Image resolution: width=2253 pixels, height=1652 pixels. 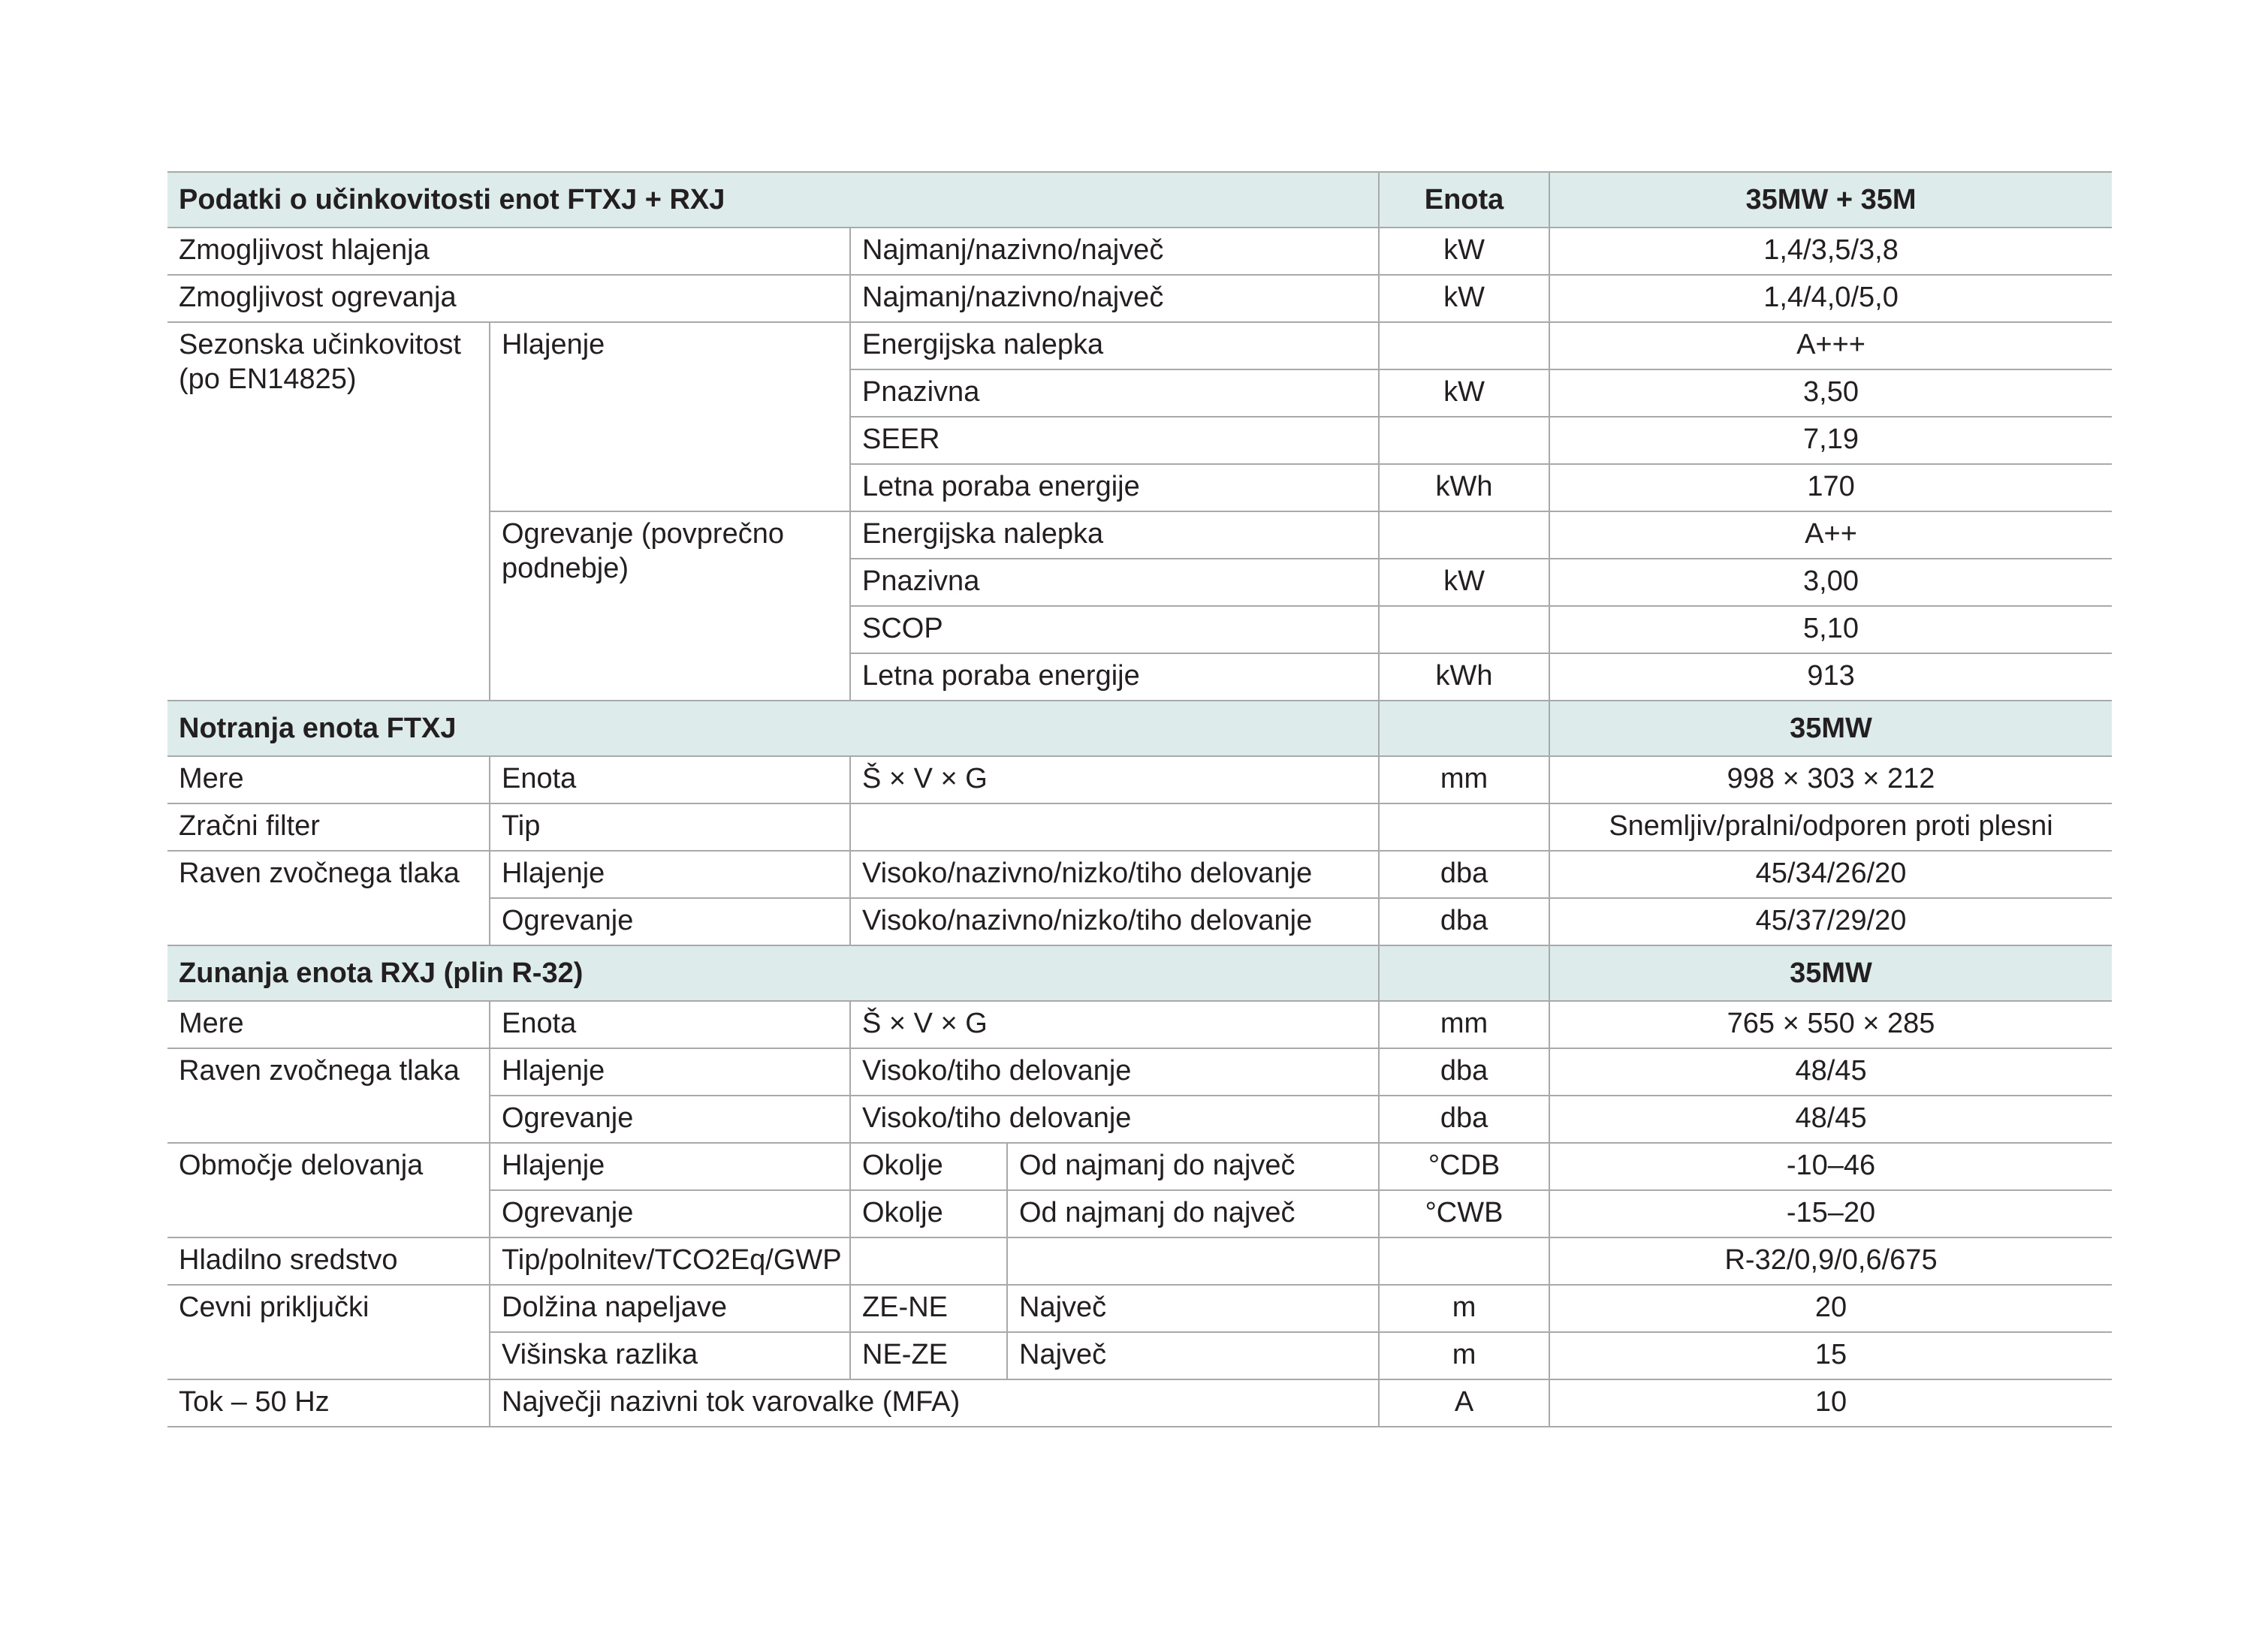 I want to click on table-cell: Letna poraba energije, so click(x=1115, y=677).